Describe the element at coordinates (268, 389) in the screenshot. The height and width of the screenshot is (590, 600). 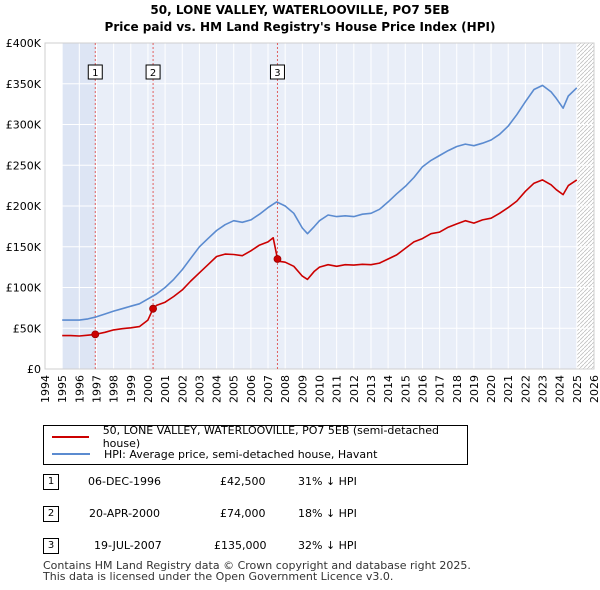
I see `x-tick-label: 2007` at that location.